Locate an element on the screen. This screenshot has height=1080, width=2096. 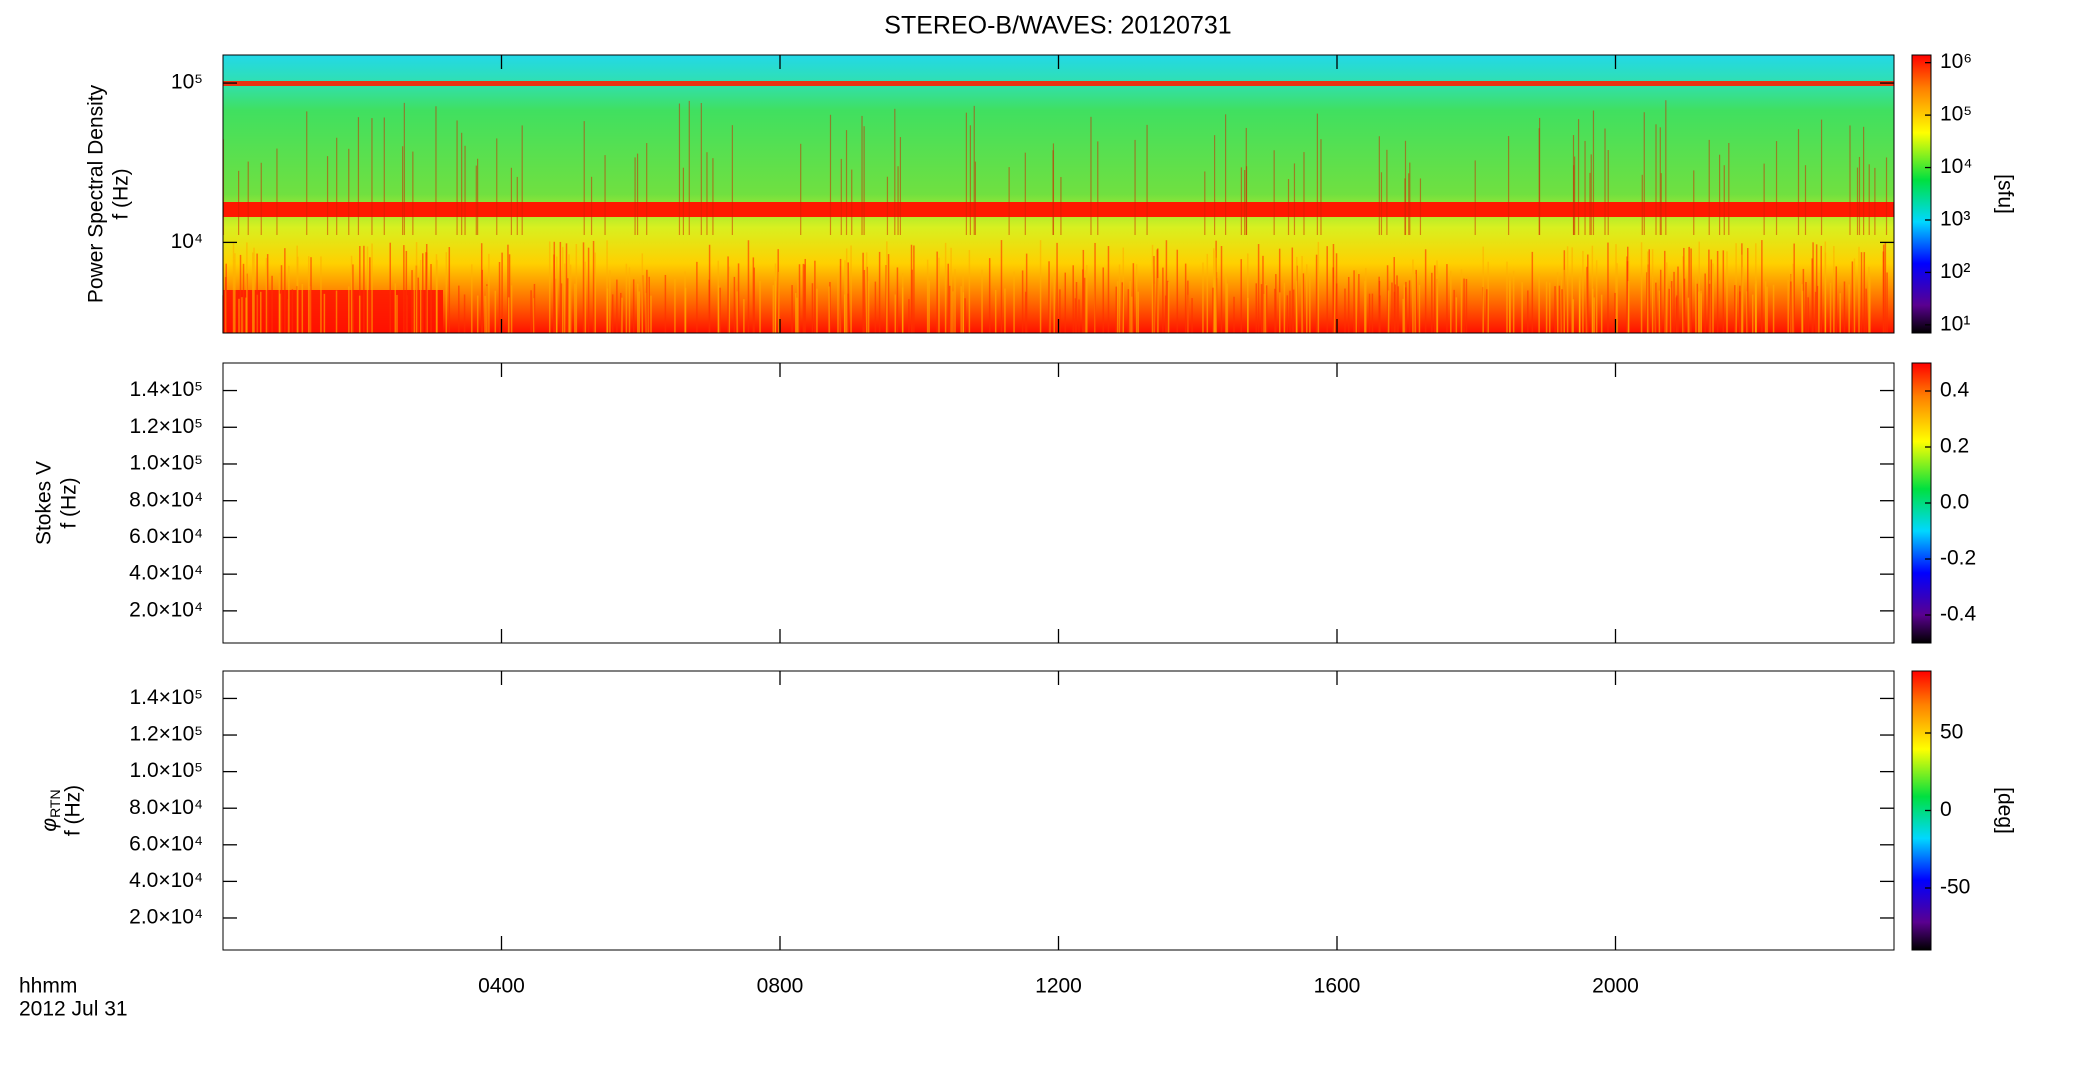
colorbar-tick-label: -50 is located at coordinates (1955, 887).